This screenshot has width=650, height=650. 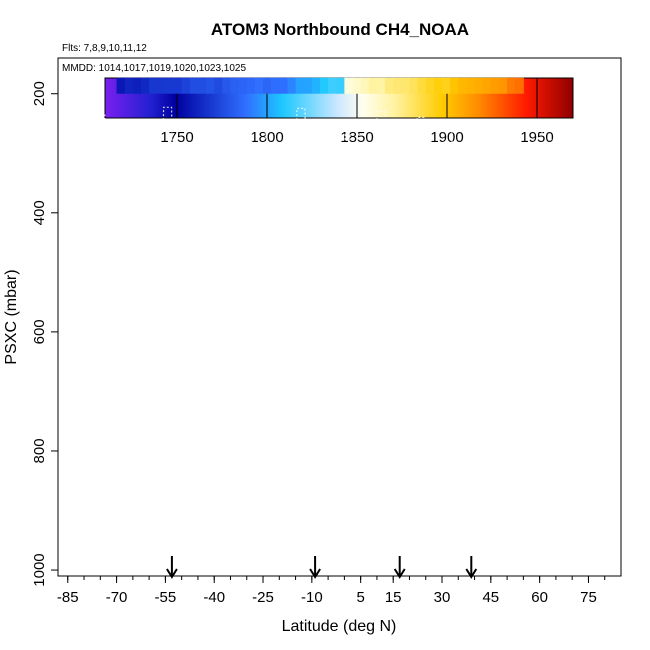 I want to click on heatmap-cells, so click(x=320, y=85).